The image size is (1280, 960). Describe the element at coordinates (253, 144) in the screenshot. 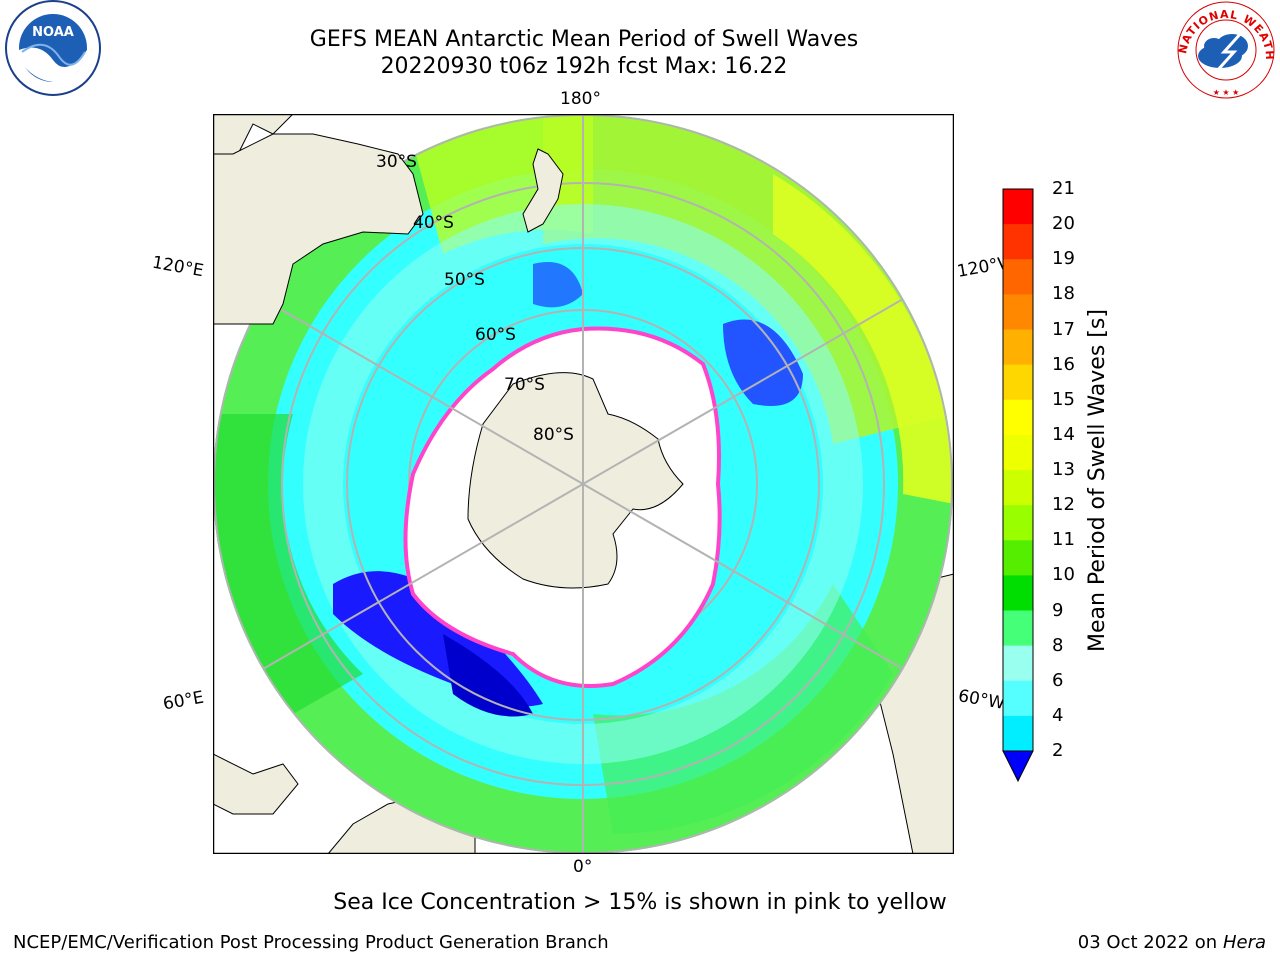

I see `land-australia-west` at that location.